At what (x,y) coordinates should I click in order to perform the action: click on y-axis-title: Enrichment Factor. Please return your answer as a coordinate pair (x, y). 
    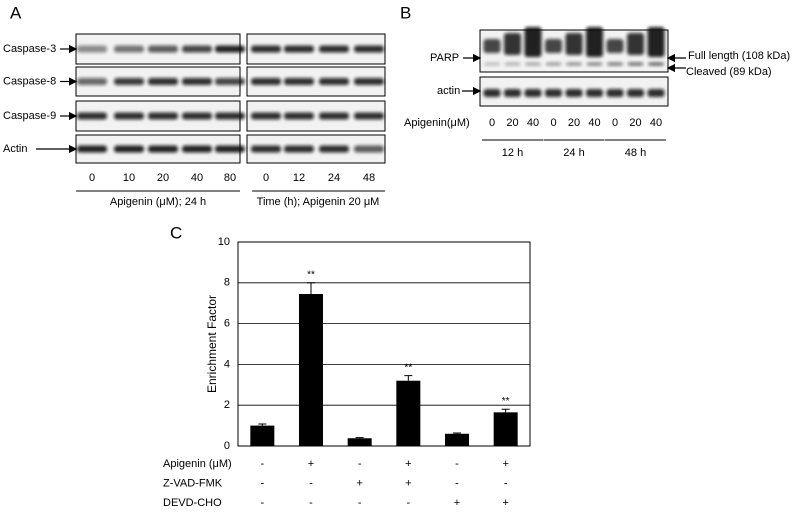
    Looking at the image, I should click on (212, 344).